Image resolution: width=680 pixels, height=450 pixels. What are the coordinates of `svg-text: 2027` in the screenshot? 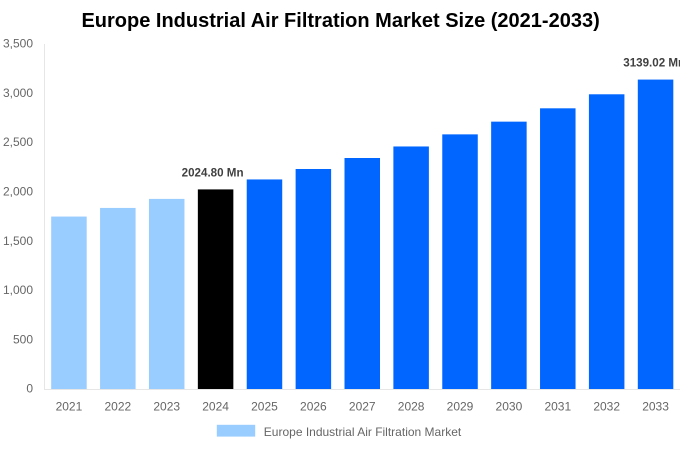 It's located at (362, 407).